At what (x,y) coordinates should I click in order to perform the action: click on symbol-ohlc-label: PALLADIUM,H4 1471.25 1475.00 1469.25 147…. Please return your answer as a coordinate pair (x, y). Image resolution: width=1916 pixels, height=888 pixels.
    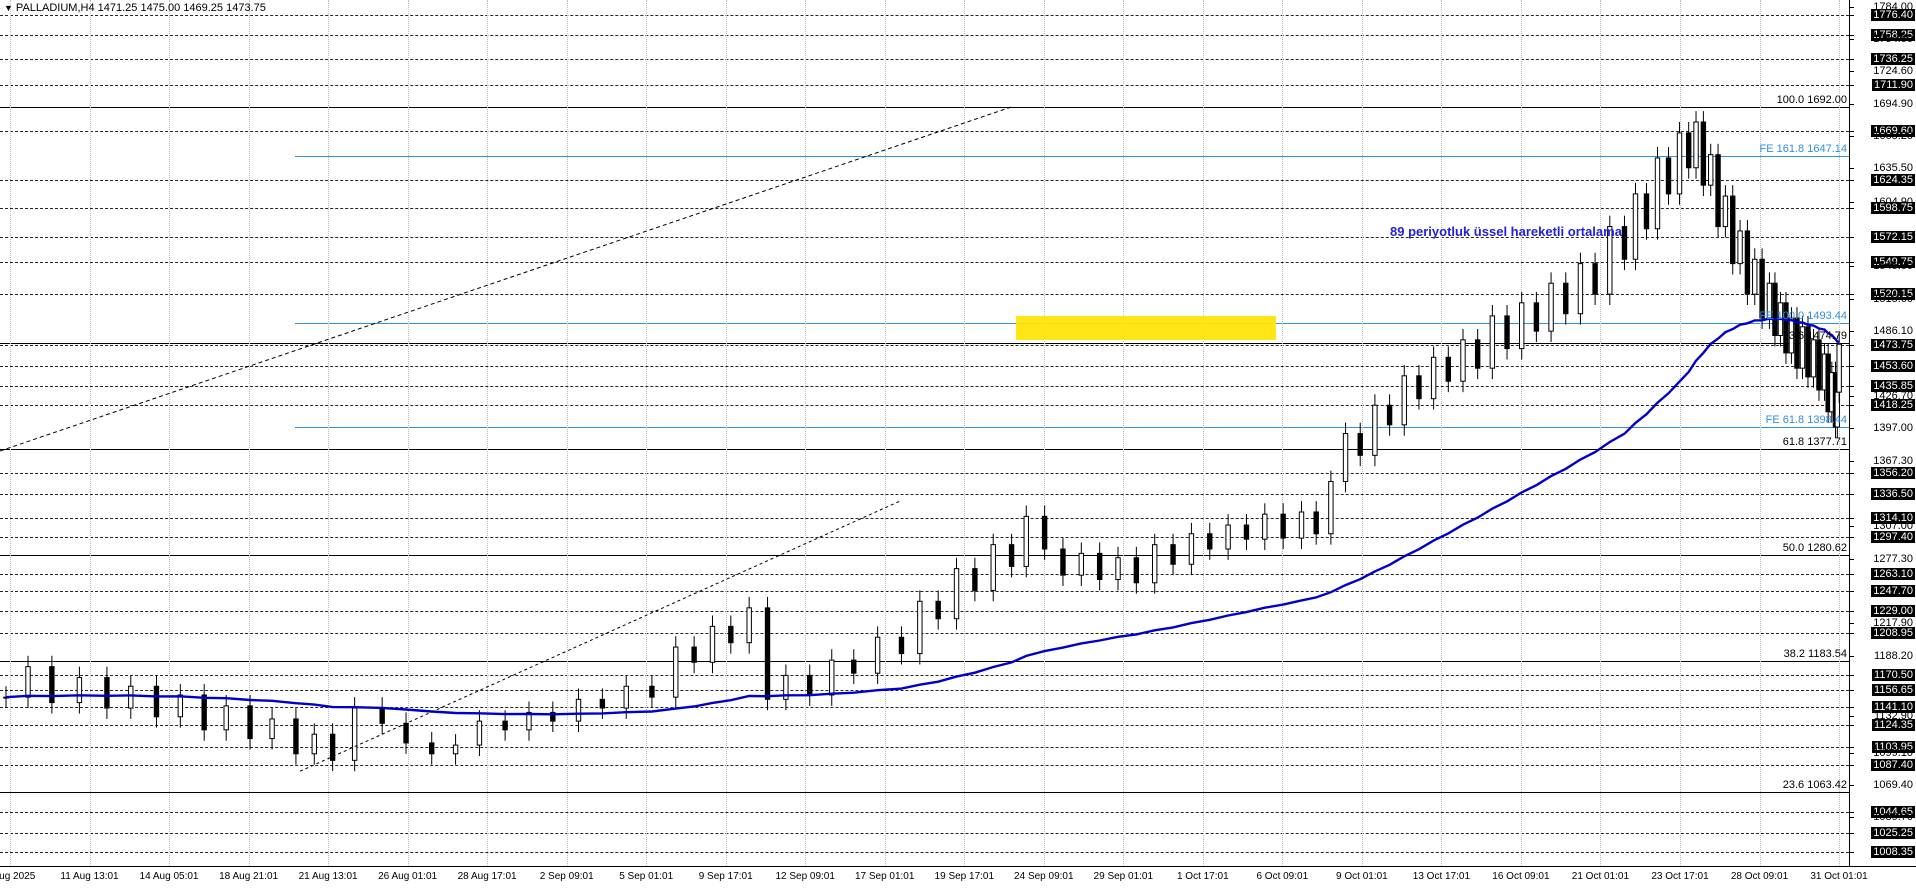
    Looking at the image, I should click on (140, 8).